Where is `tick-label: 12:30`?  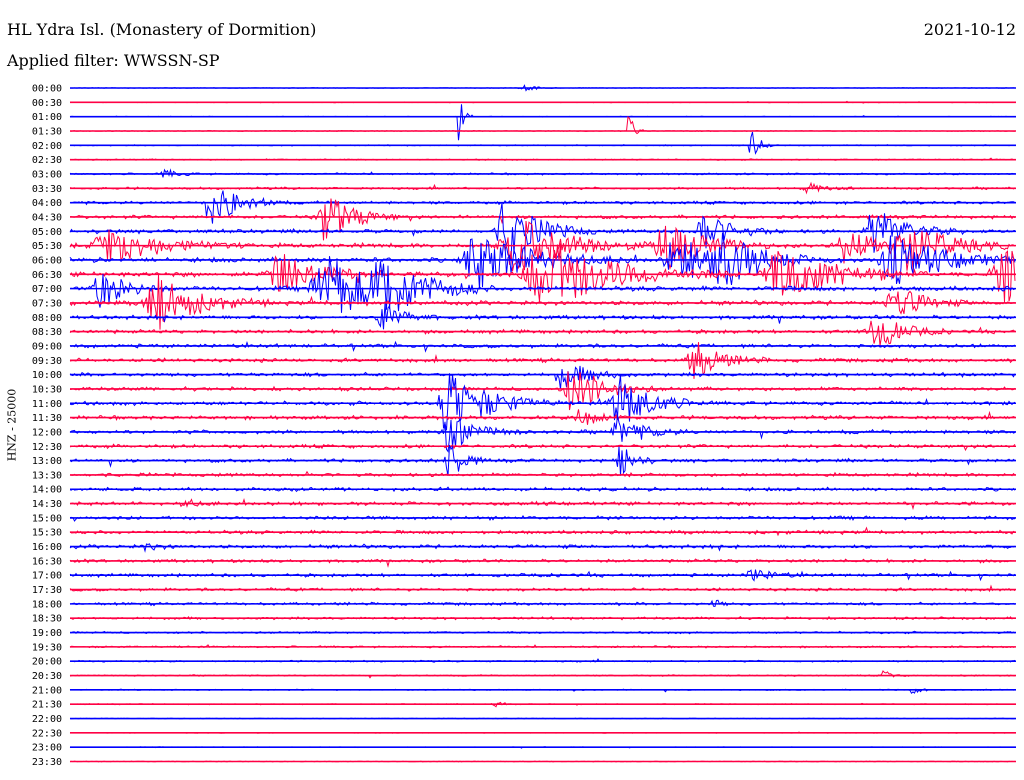
tick-label: 12:30 is located at coordinates (47, 447).